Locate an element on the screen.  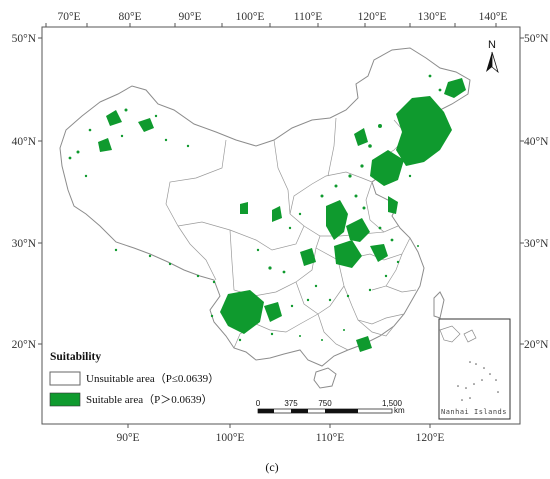
right-tick-label: 30°N is located at coordinates (536, 244).